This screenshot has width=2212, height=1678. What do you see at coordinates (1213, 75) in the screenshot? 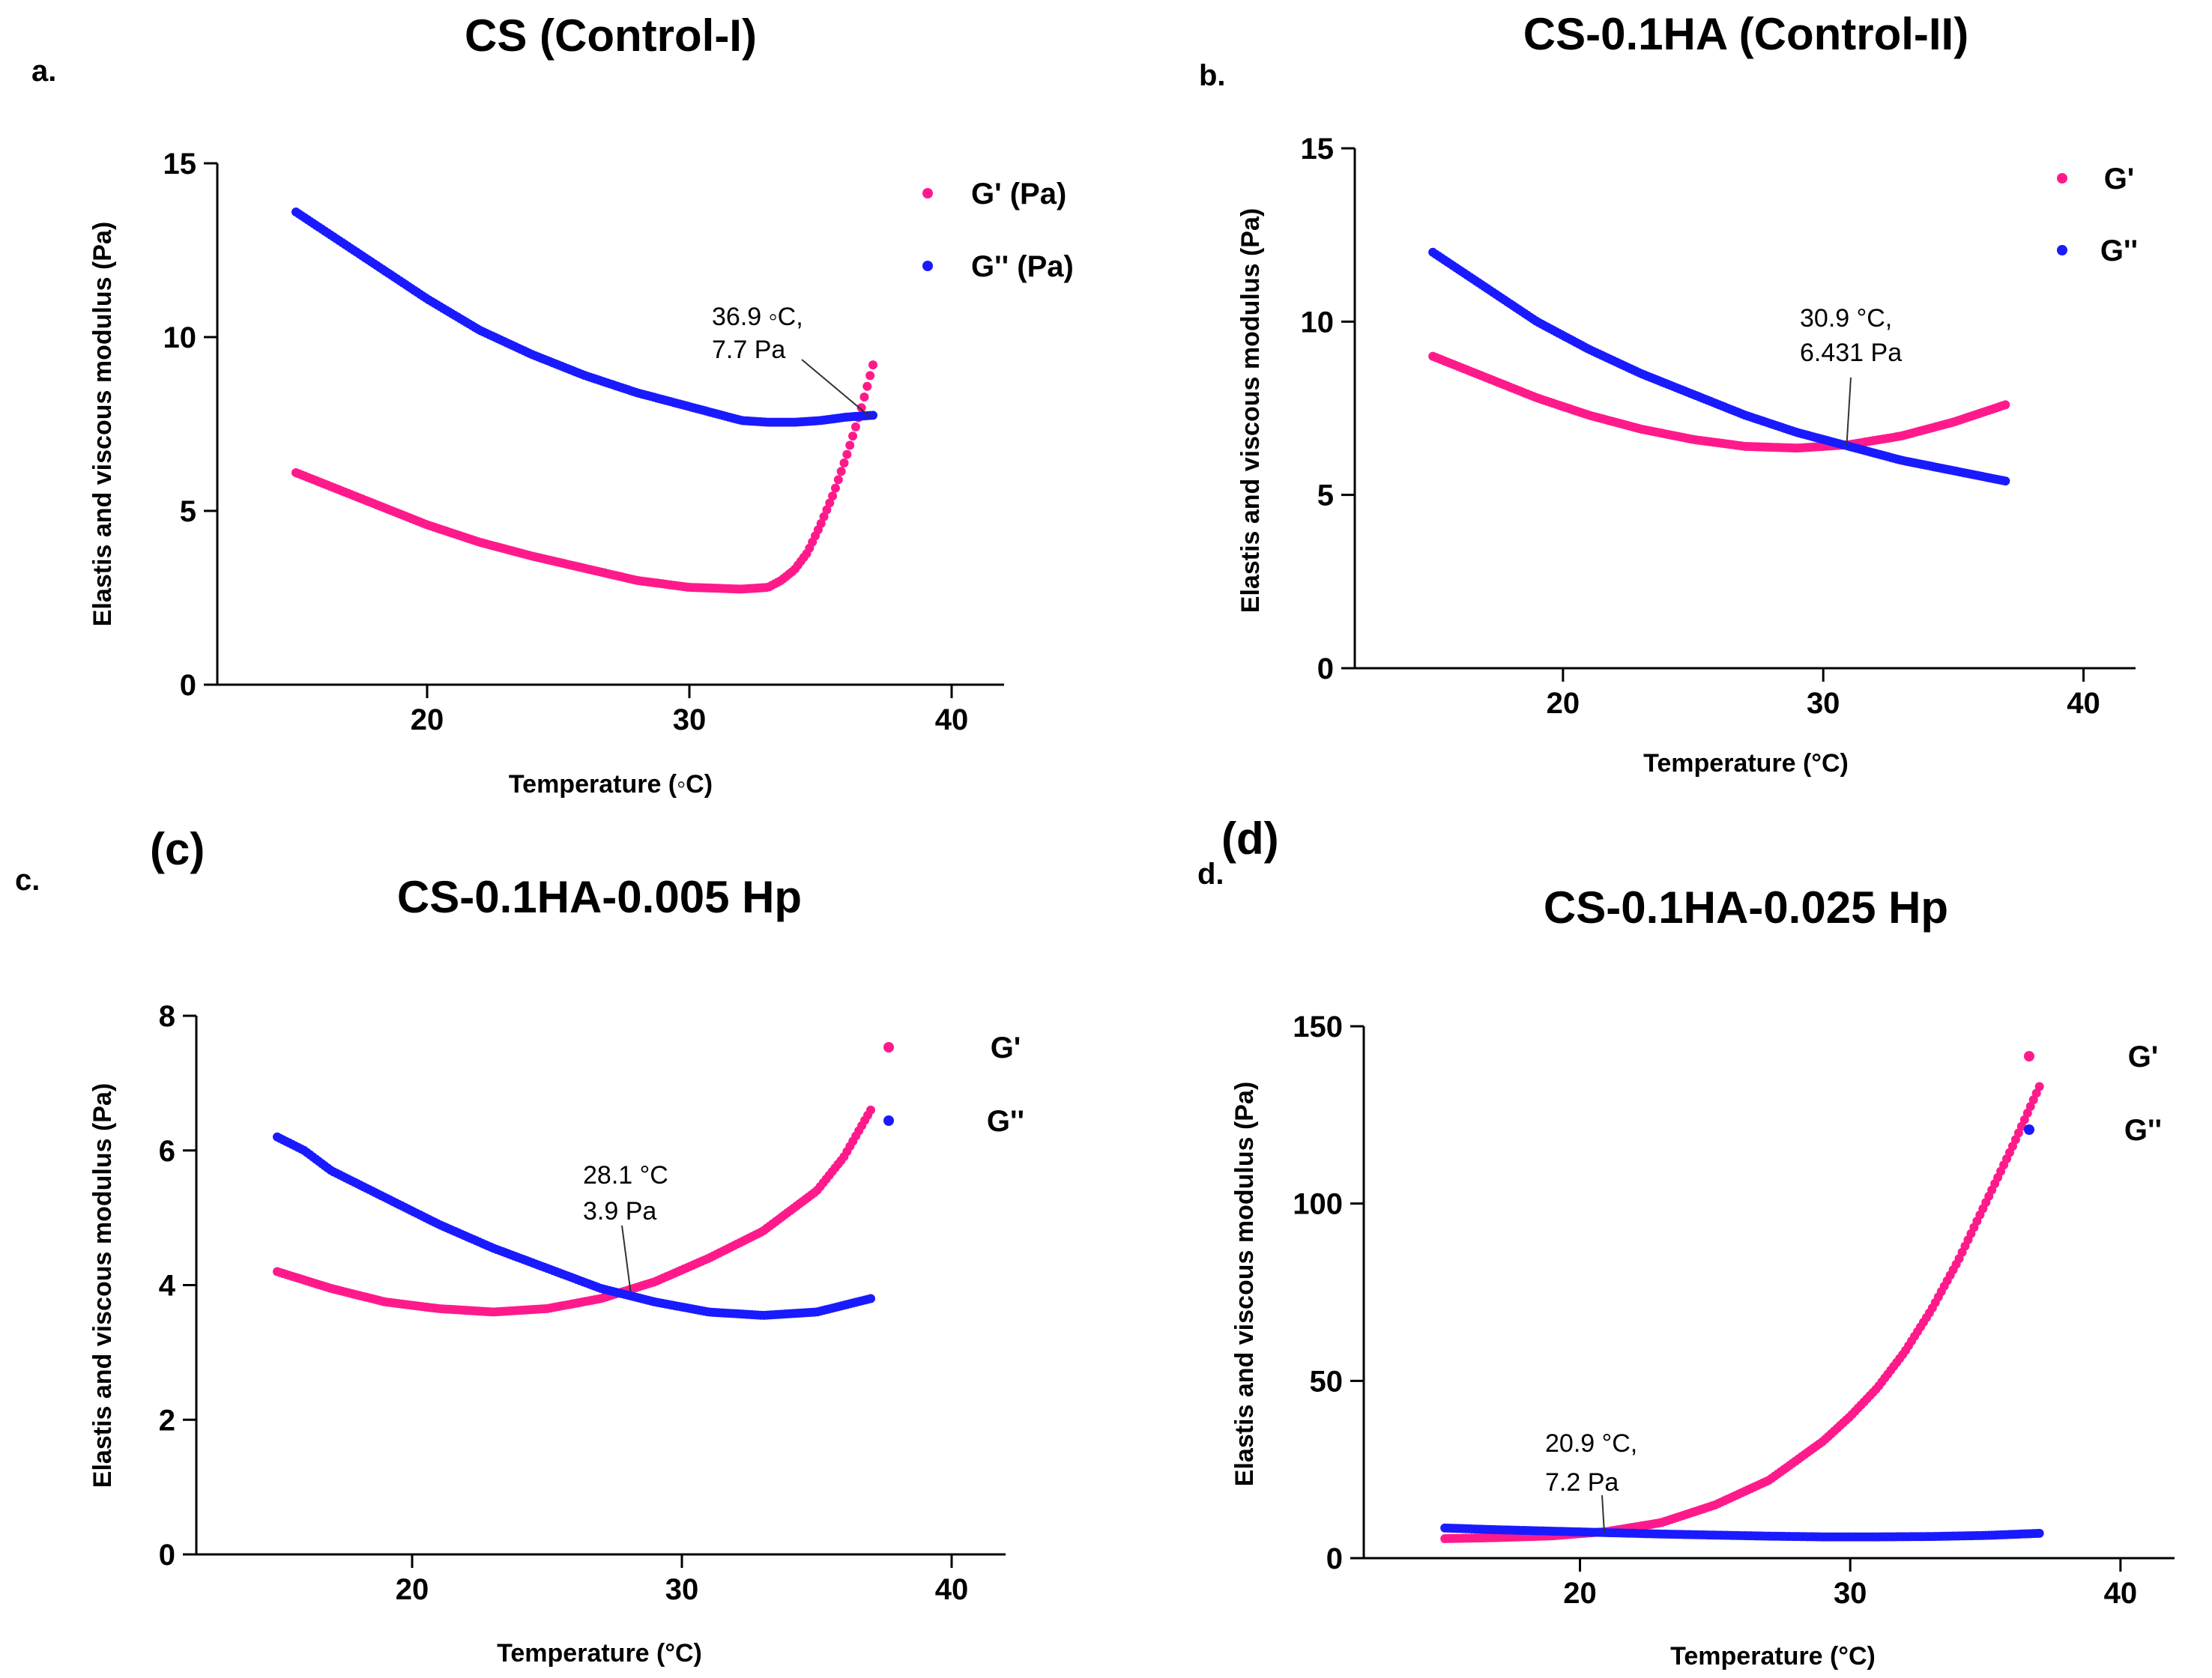
I see `panel-label: b.` at bounding box center [1213, 75].